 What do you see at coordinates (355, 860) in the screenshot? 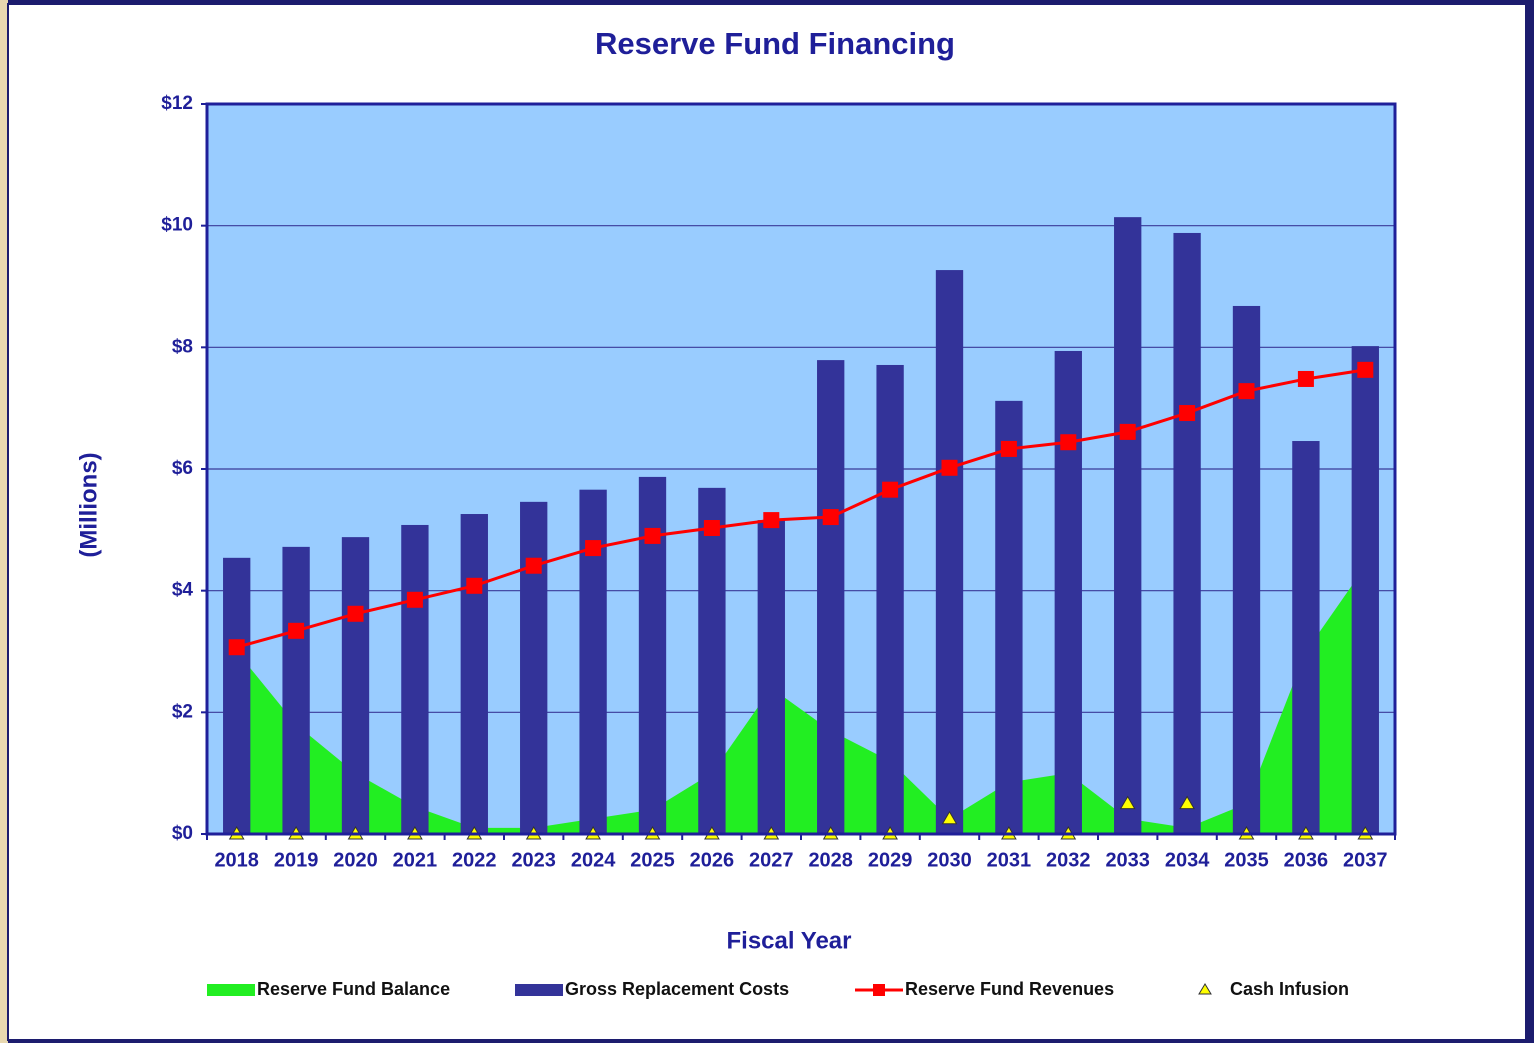
I see `x-tick-label: 2020` at bounding box center [355, 860].